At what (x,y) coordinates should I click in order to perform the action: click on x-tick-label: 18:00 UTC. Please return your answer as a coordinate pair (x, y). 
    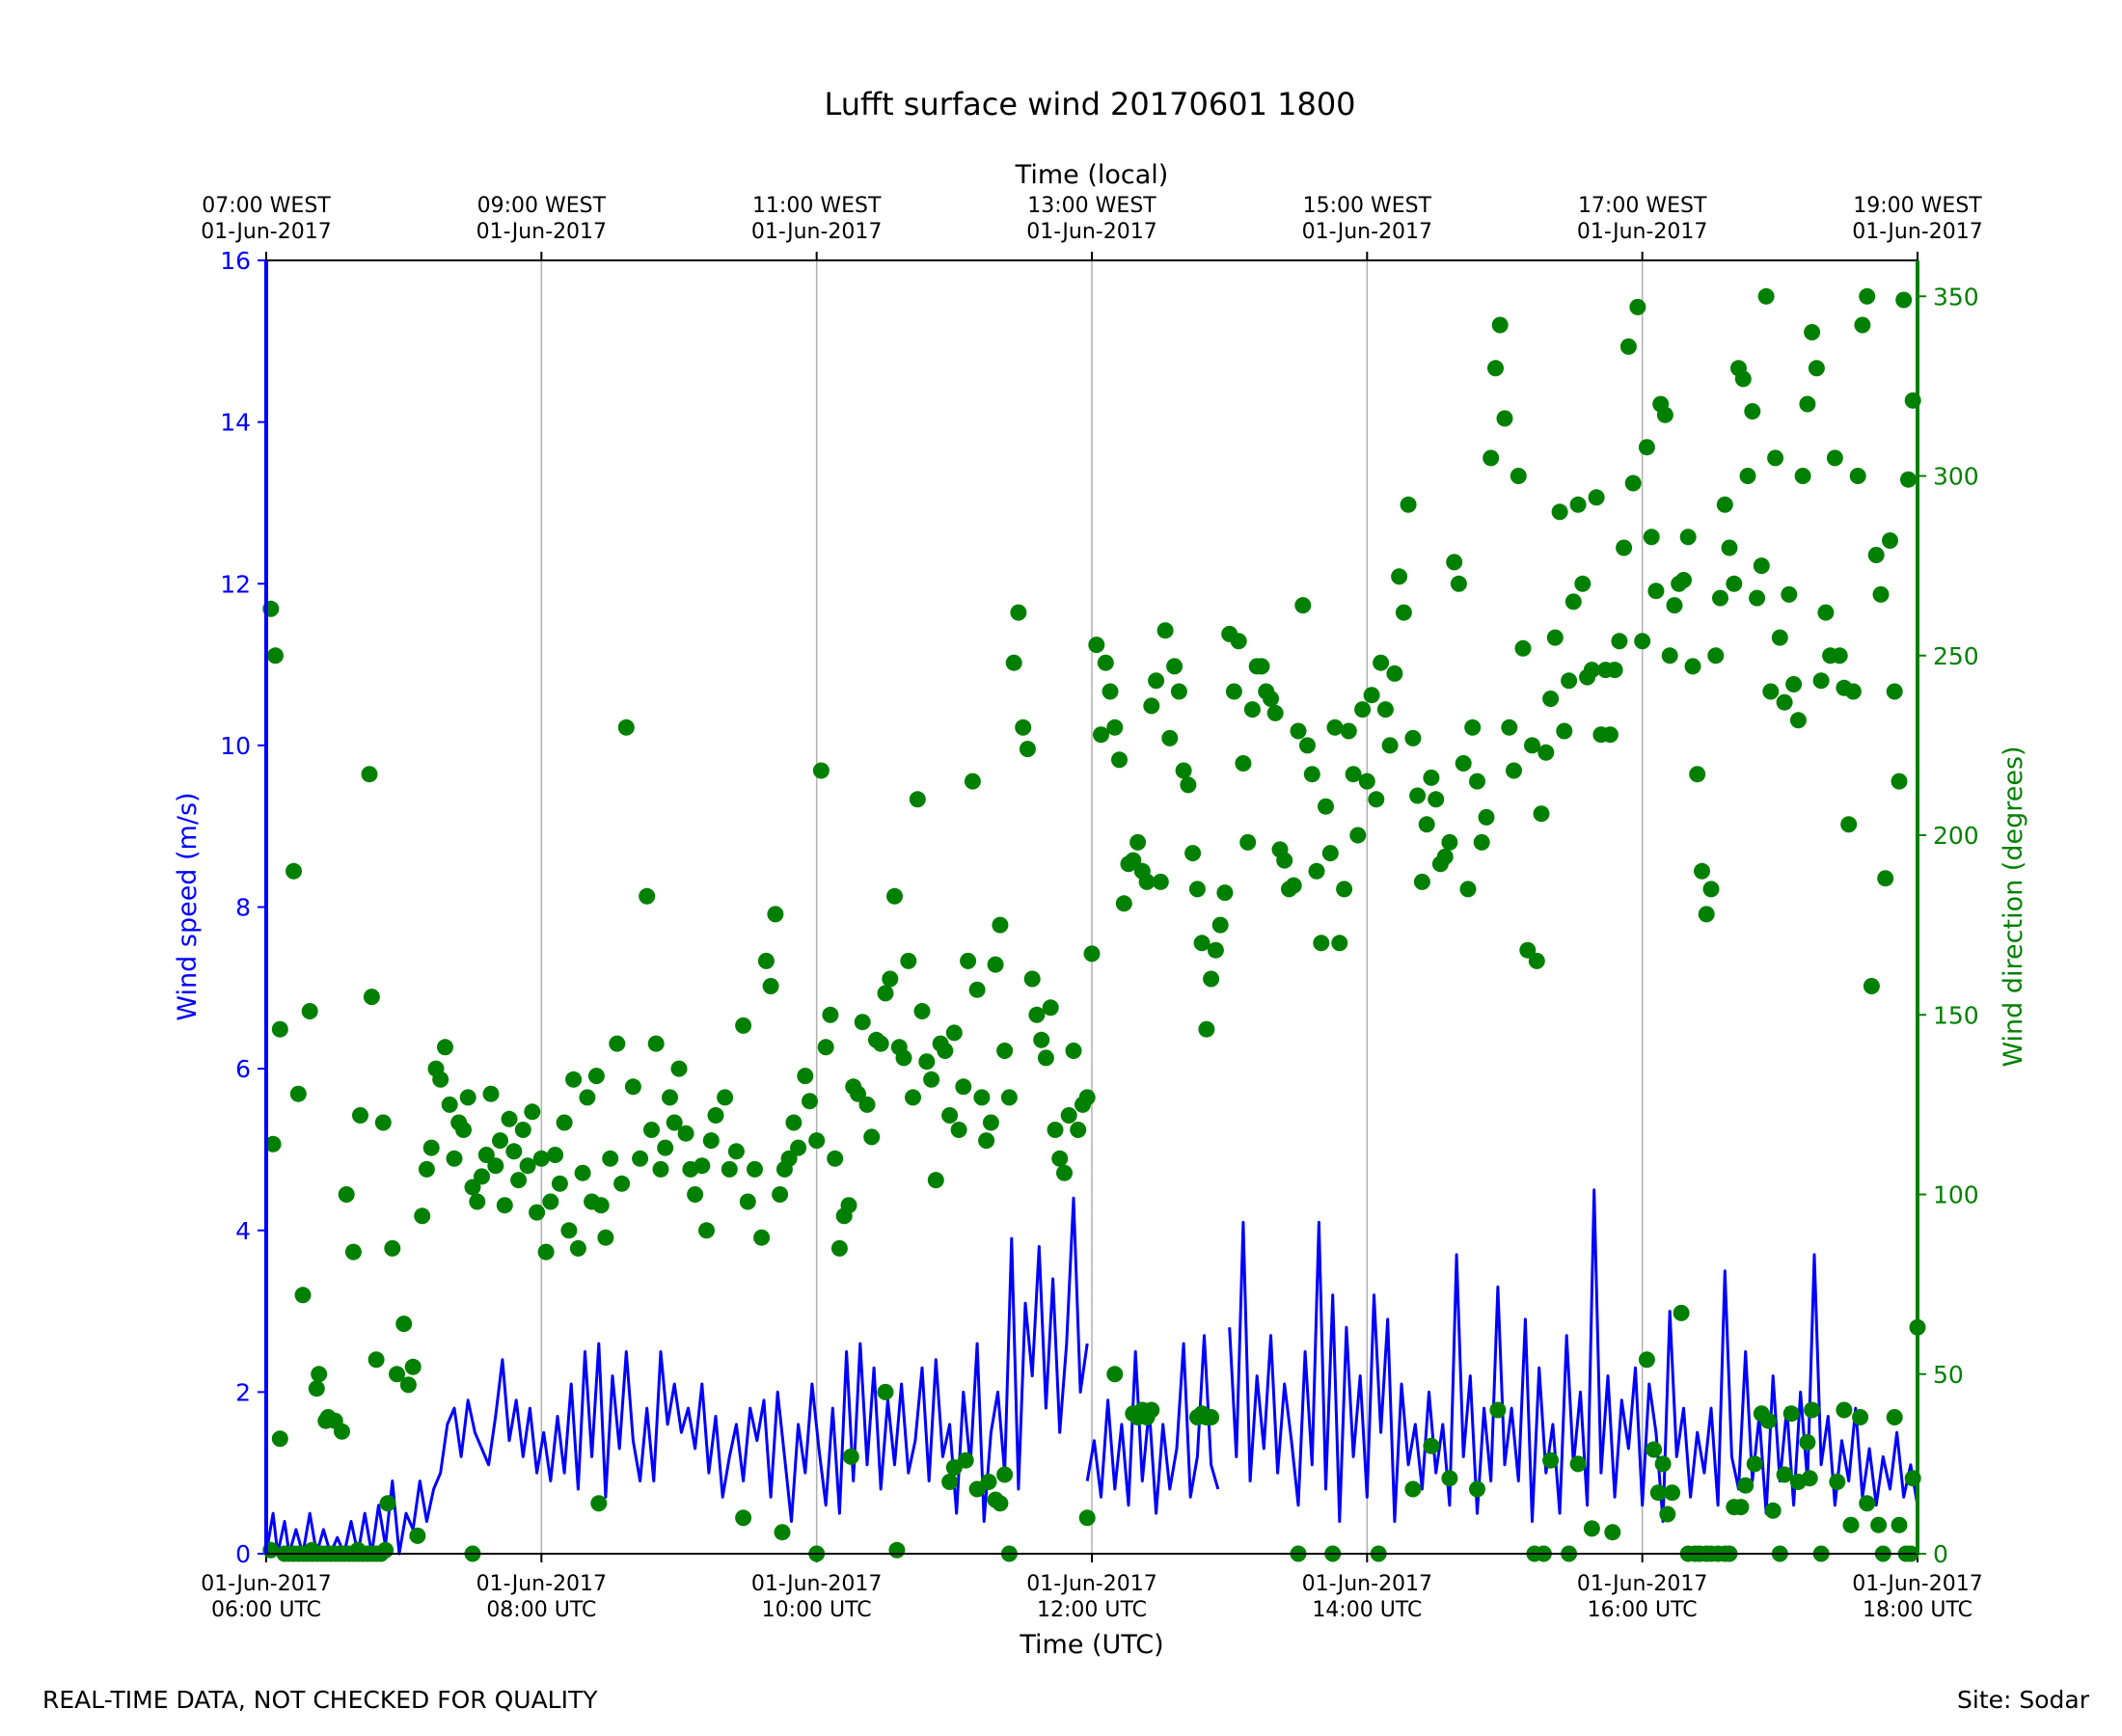
    Looking at the image, I should click on (1918, 1610).